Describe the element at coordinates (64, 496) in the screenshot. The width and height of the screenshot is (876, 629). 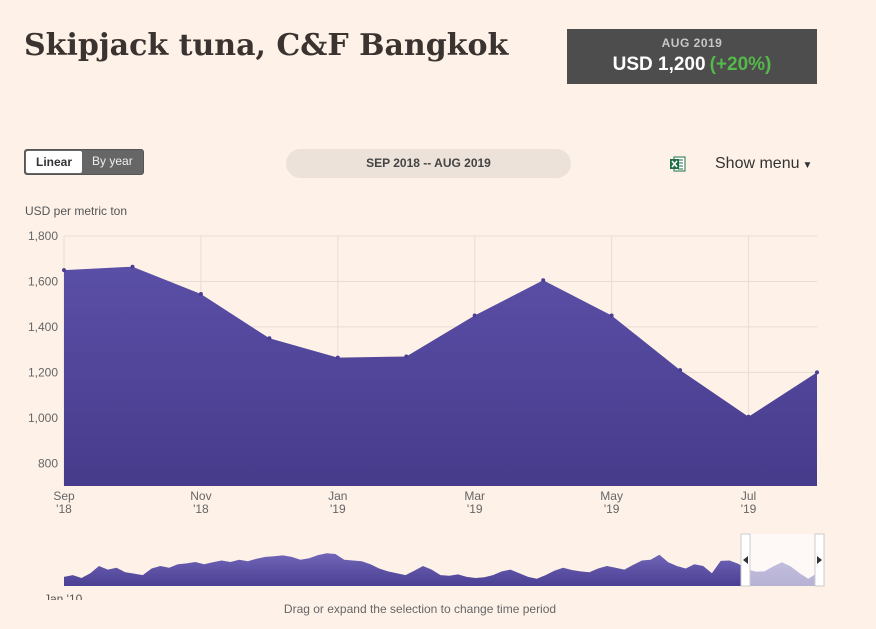
I see `x-tick-month: Sep` at that location.